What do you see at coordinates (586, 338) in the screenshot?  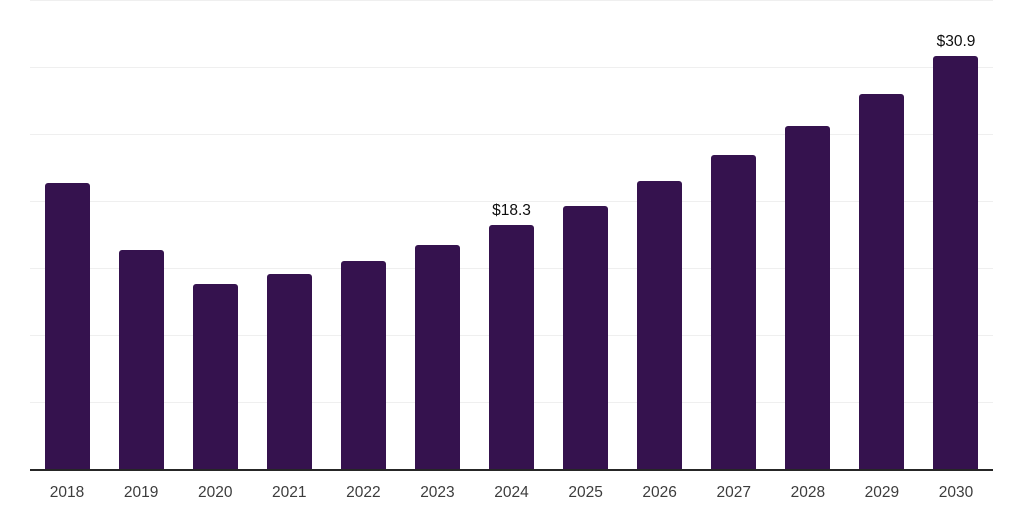 I see `bar-2025` at bounding box center [586, 338].